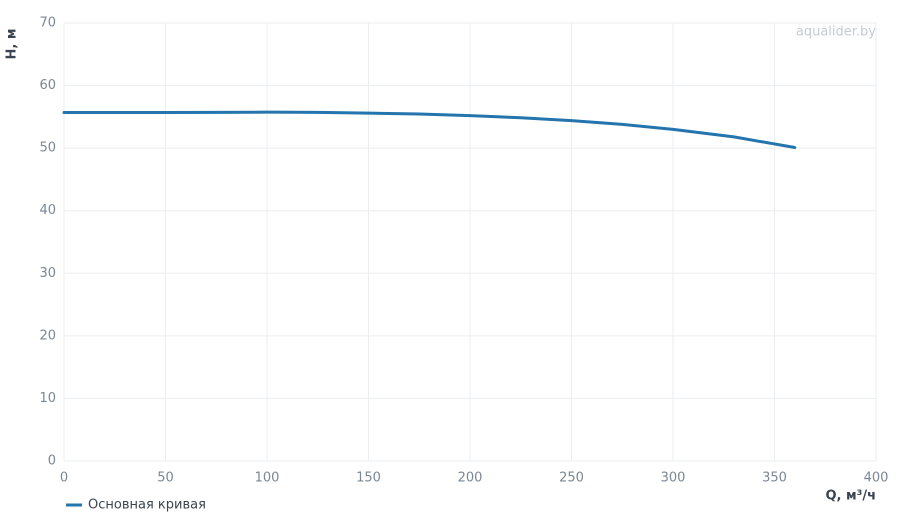  Describe the element at coordinates (774, 478) in the screenshot. I see `x-tick-label: 350` at that location.